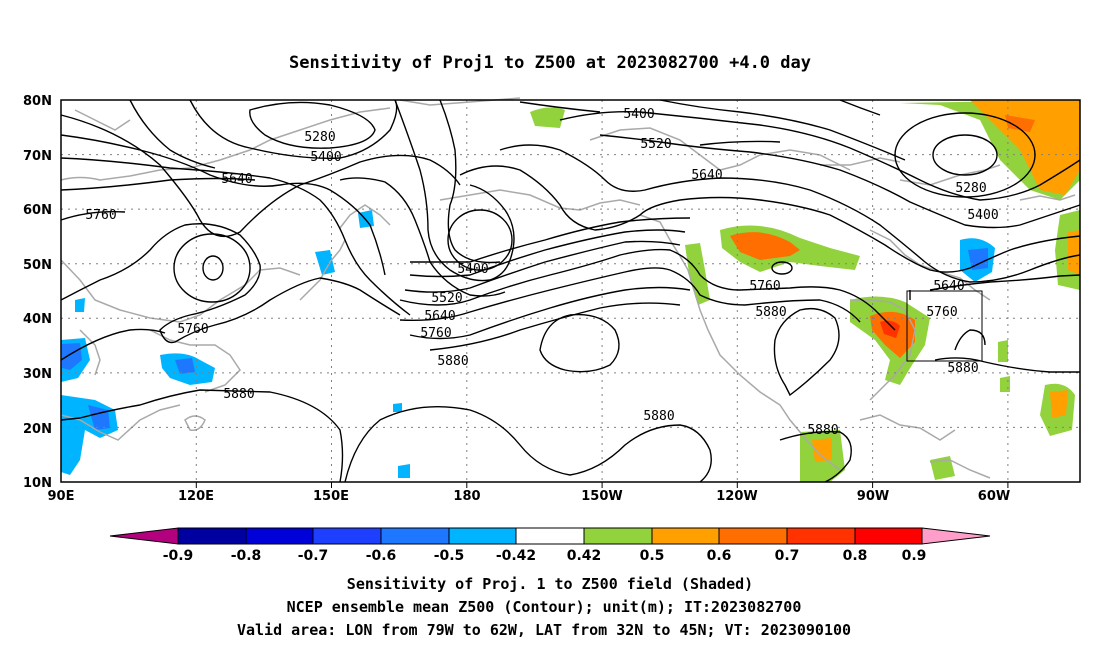  I want to click on lat-label: 50N, so click(37, 265).